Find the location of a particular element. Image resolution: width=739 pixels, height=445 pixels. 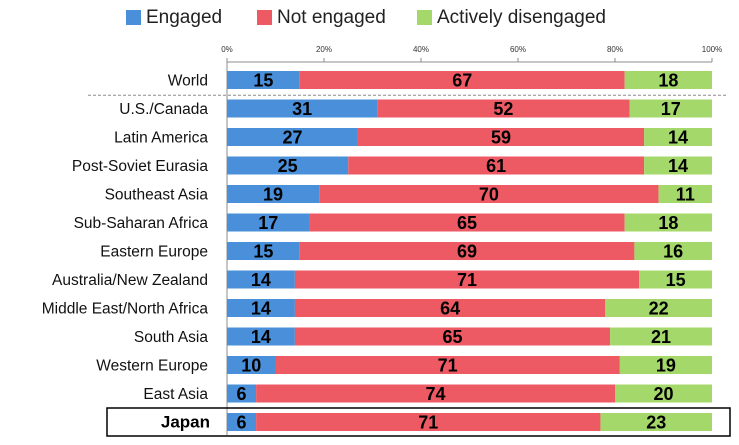

value-label: 20 is located at coordinates (663, 394).